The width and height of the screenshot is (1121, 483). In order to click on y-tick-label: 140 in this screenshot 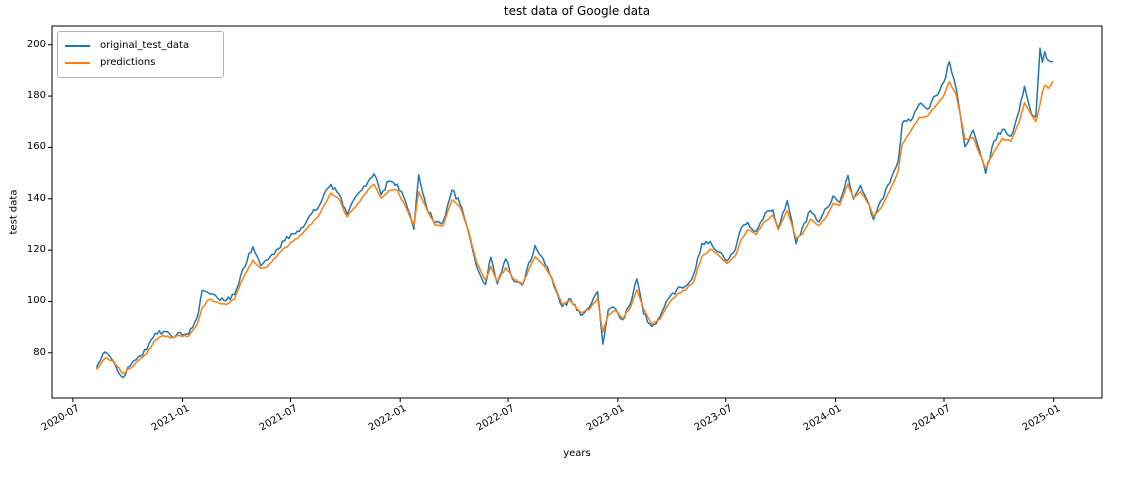, I will do `click(36, 198)`.